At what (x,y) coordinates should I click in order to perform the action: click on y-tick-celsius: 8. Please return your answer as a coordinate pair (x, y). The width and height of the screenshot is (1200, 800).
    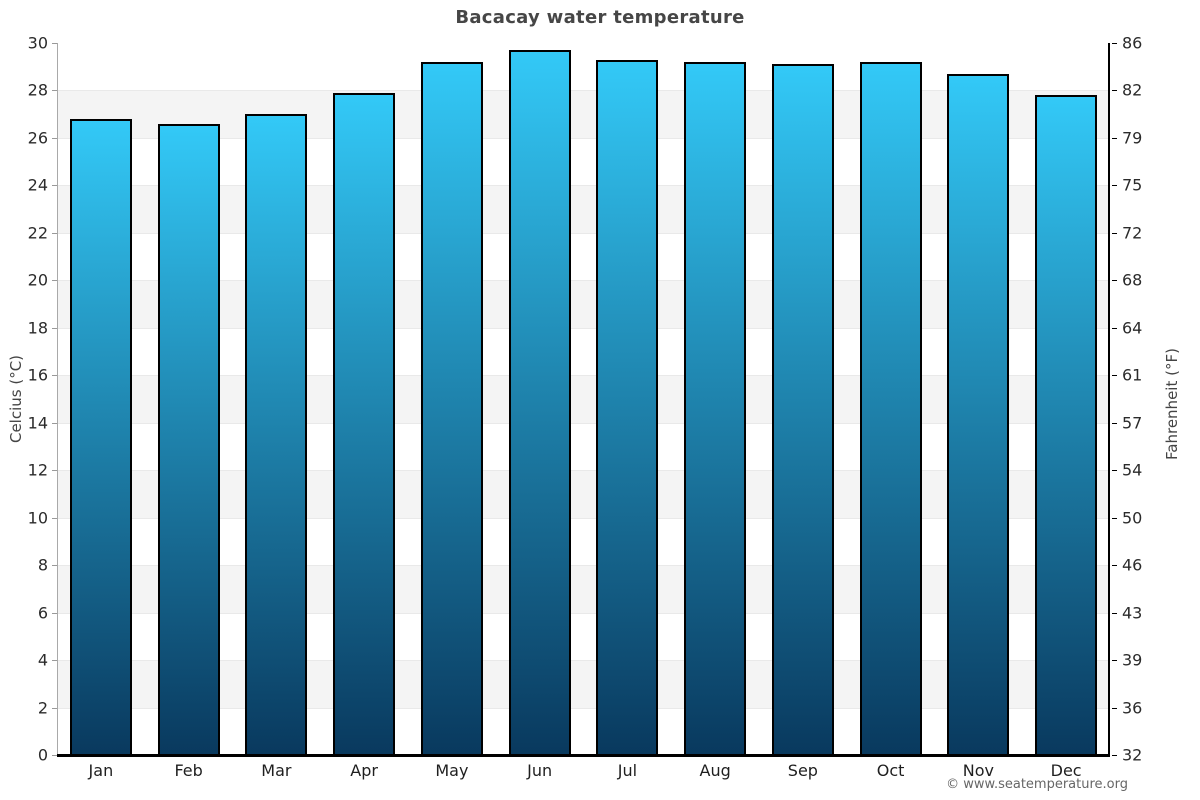
    Looking at the image, I should click on (42, 565).